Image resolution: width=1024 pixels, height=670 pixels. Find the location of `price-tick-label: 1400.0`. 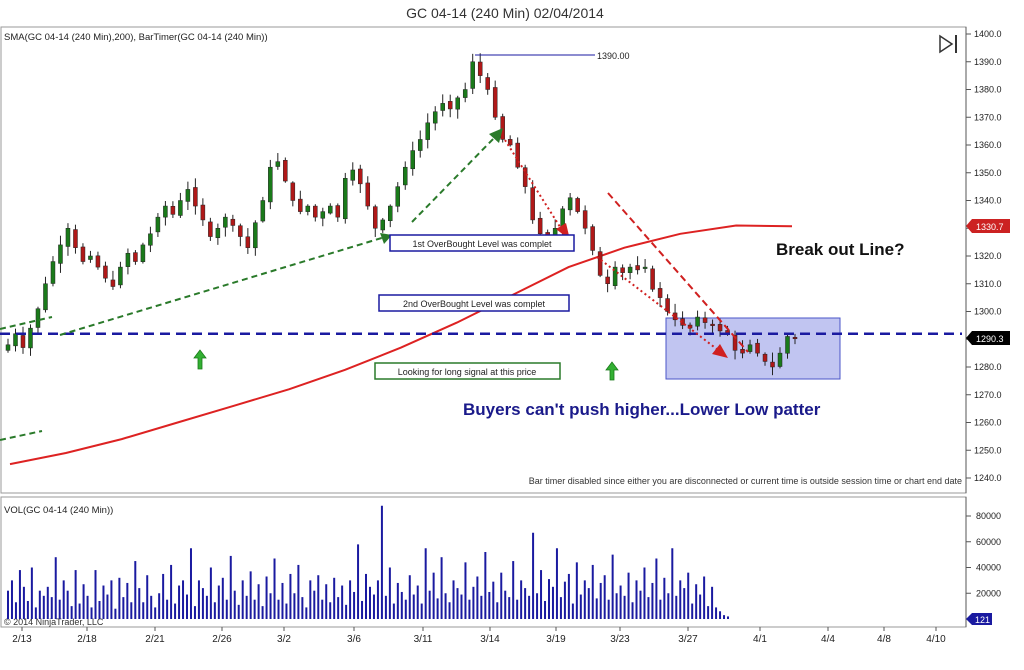

price-tick-label: 1400.0 is located at coordinates (988, 34).